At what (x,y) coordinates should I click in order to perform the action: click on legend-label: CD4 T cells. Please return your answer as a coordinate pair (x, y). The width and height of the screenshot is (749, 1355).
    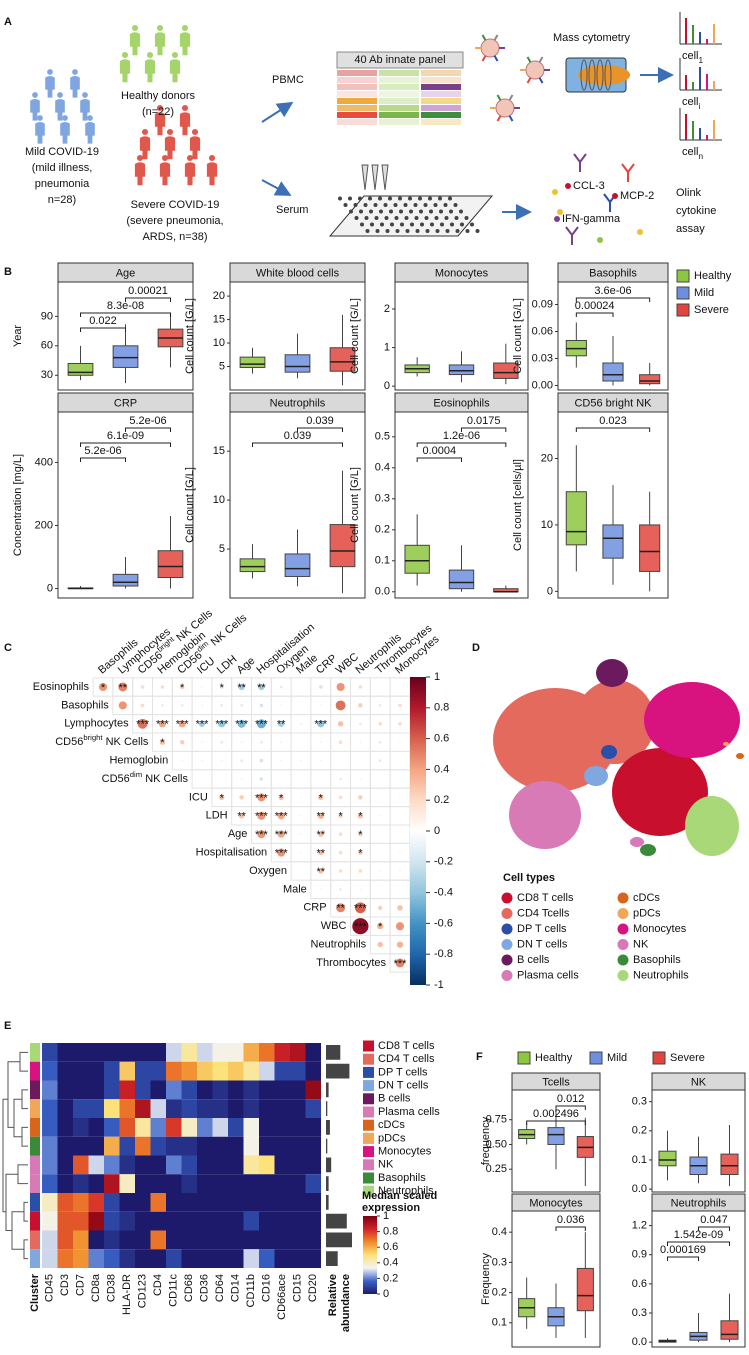
    Looking at the image, I should click on (406, 1059).